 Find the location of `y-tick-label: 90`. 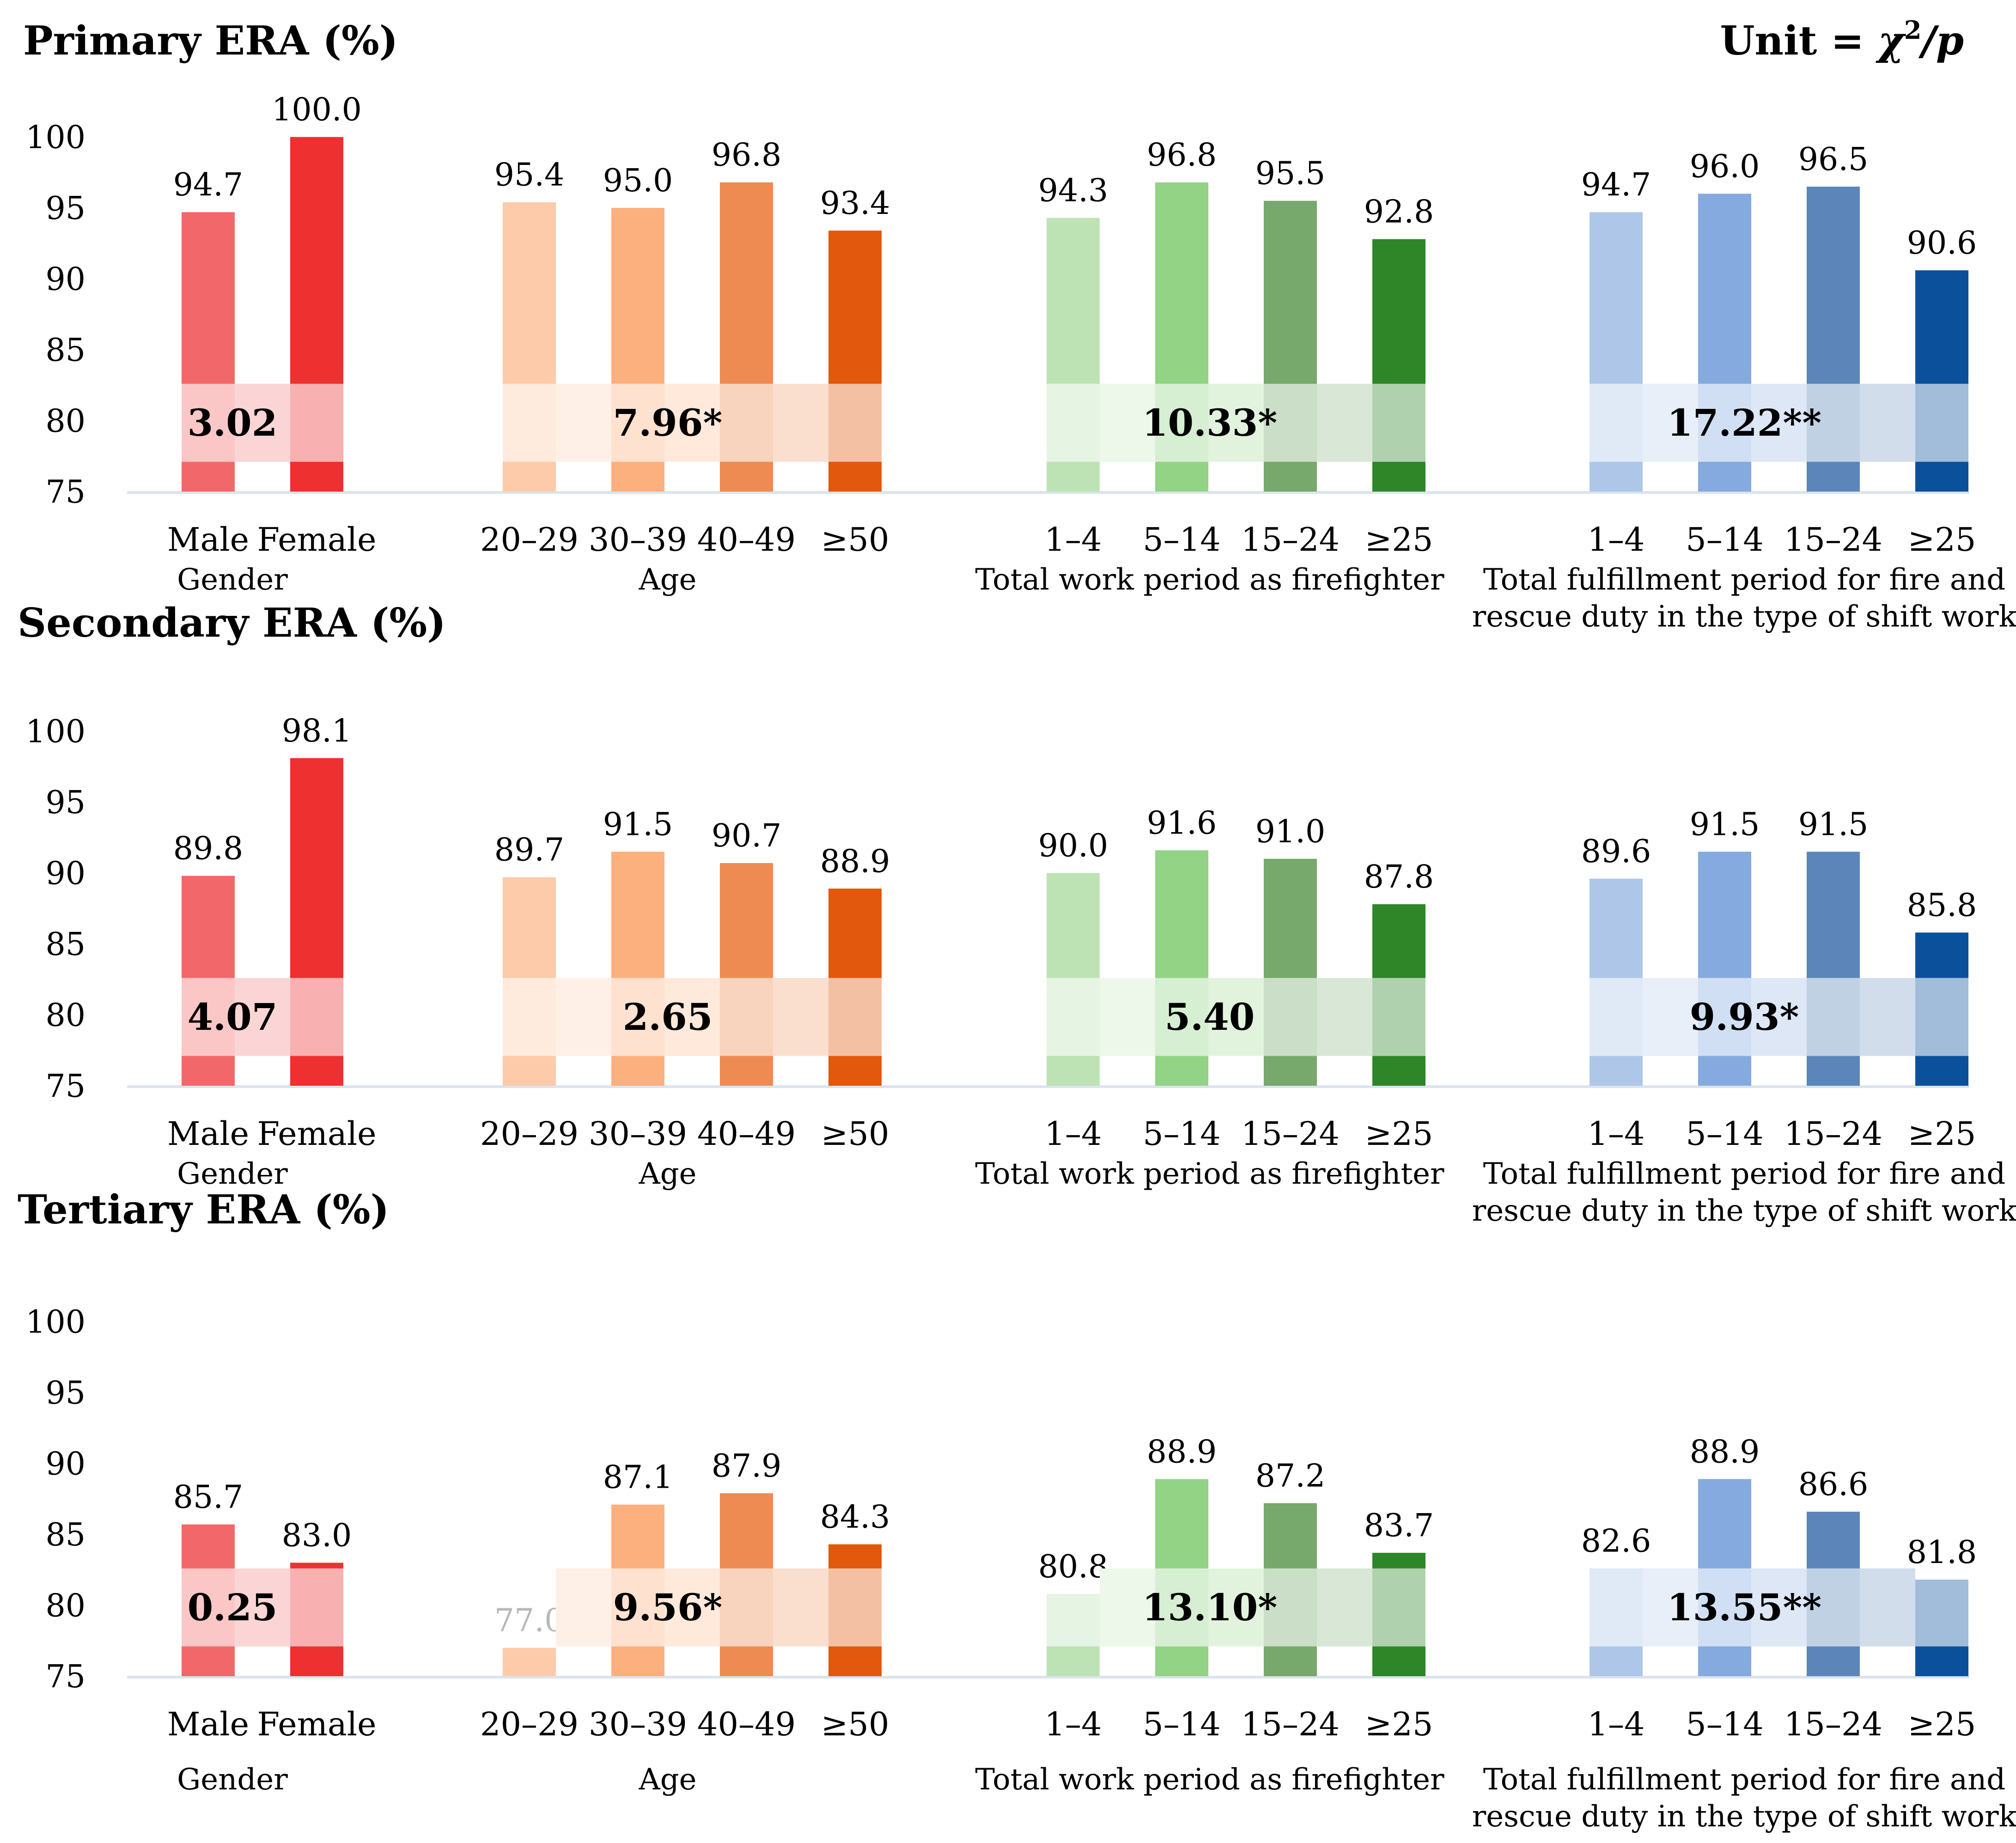

y-tick-label: 90 is located at coordinates (65, 1464).